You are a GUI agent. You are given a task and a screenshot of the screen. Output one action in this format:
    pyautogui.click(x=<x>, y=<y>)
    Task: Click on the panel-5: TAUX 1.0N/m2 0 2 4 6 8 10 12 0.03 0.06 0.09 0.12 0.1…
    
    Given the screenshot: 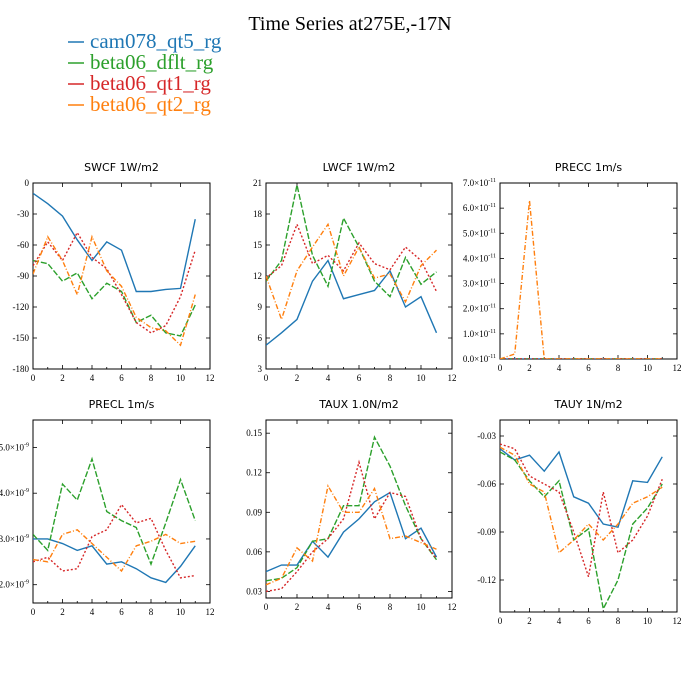 What is the action you would take?
    pyautogui.click(x=351, y=505)
    